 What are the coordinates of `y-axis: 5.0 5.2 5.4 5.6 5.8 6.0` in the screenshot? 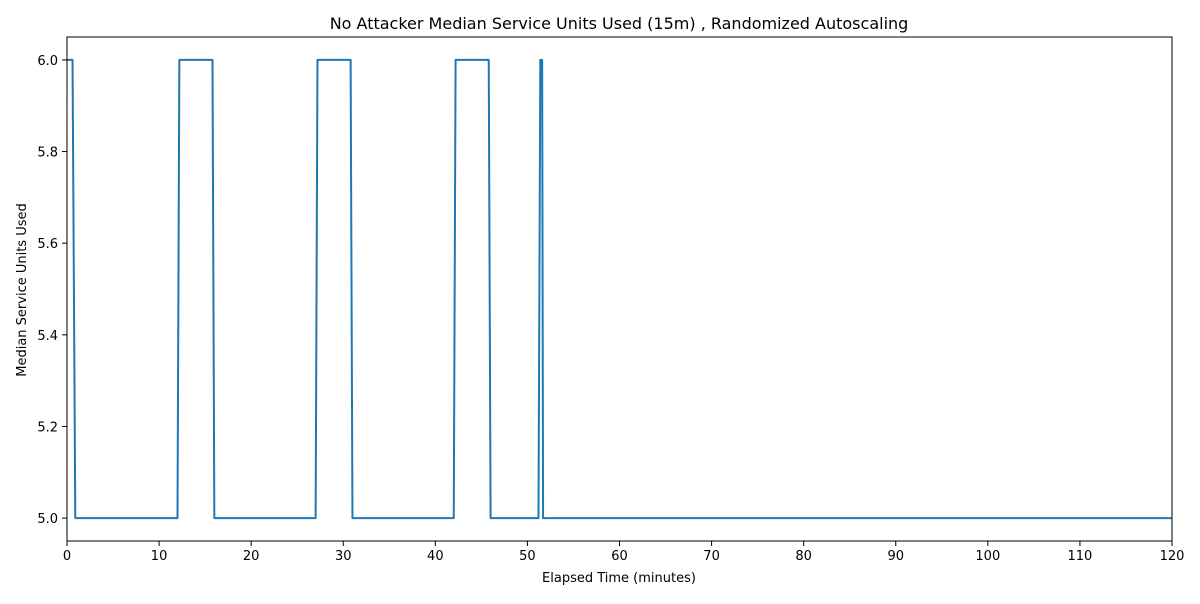 It's located at (52, 290).